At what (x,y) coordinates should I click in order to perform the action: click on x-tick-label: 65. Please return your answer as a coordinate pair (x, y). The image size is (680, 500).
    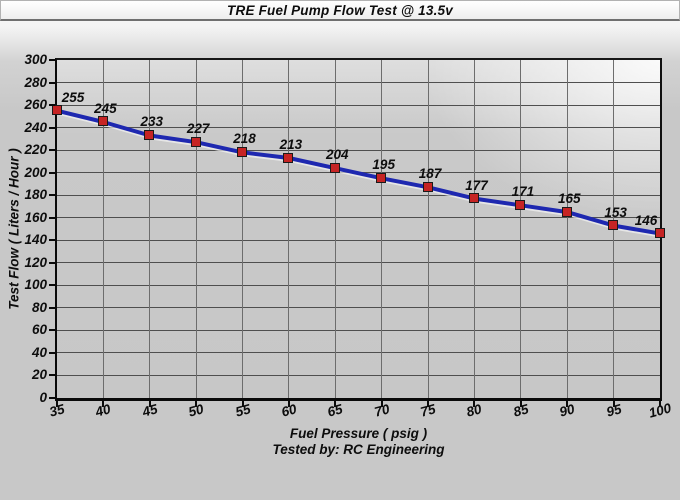
    Looking at the image, I should click on (335, 410).